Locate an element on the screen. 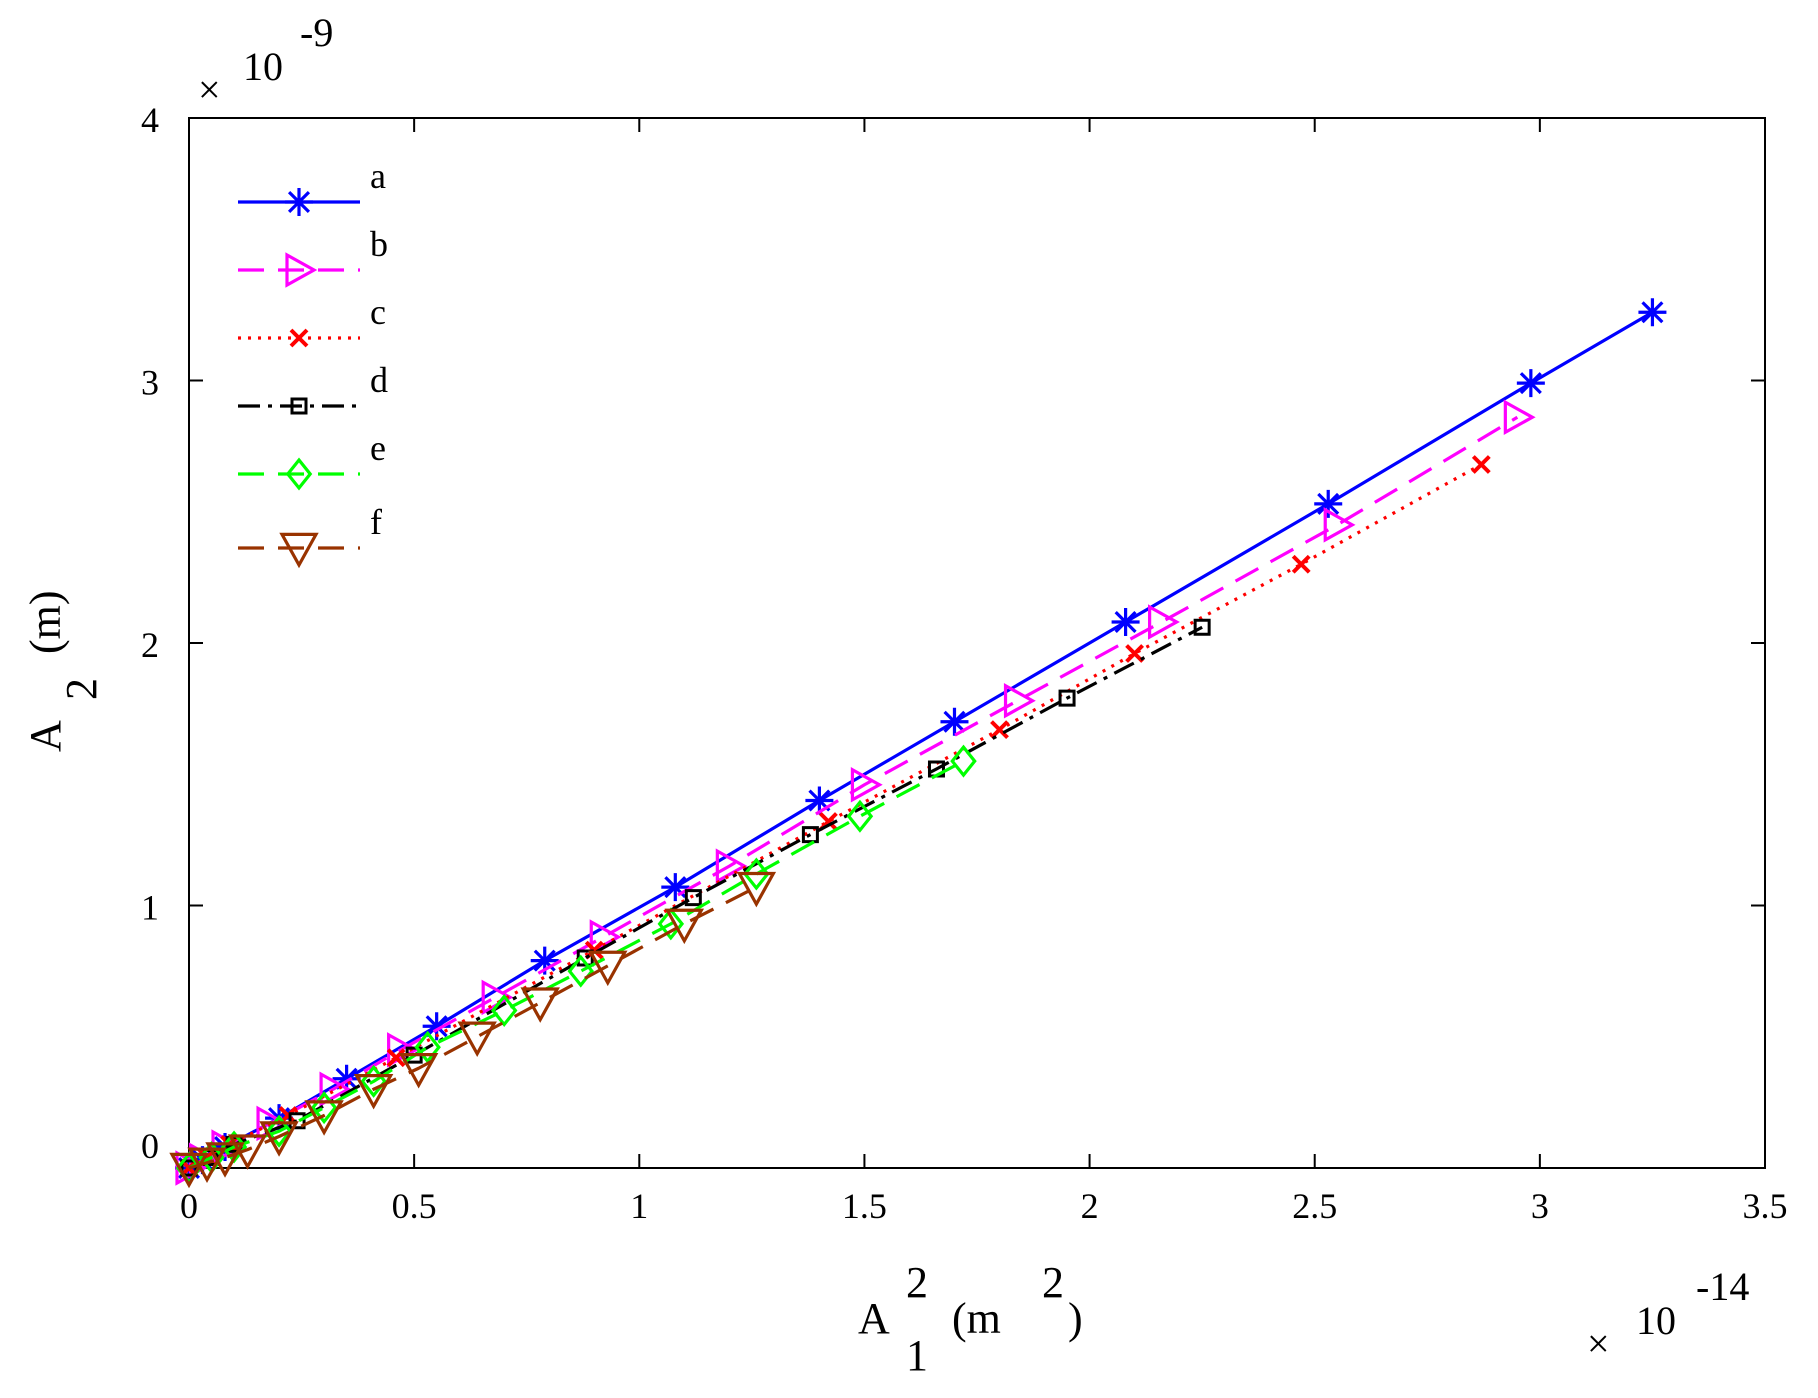 The width and height of the screenshot is (1818, 1398). x-tick-label: 1.5 is located at coordinates (864, 1206).